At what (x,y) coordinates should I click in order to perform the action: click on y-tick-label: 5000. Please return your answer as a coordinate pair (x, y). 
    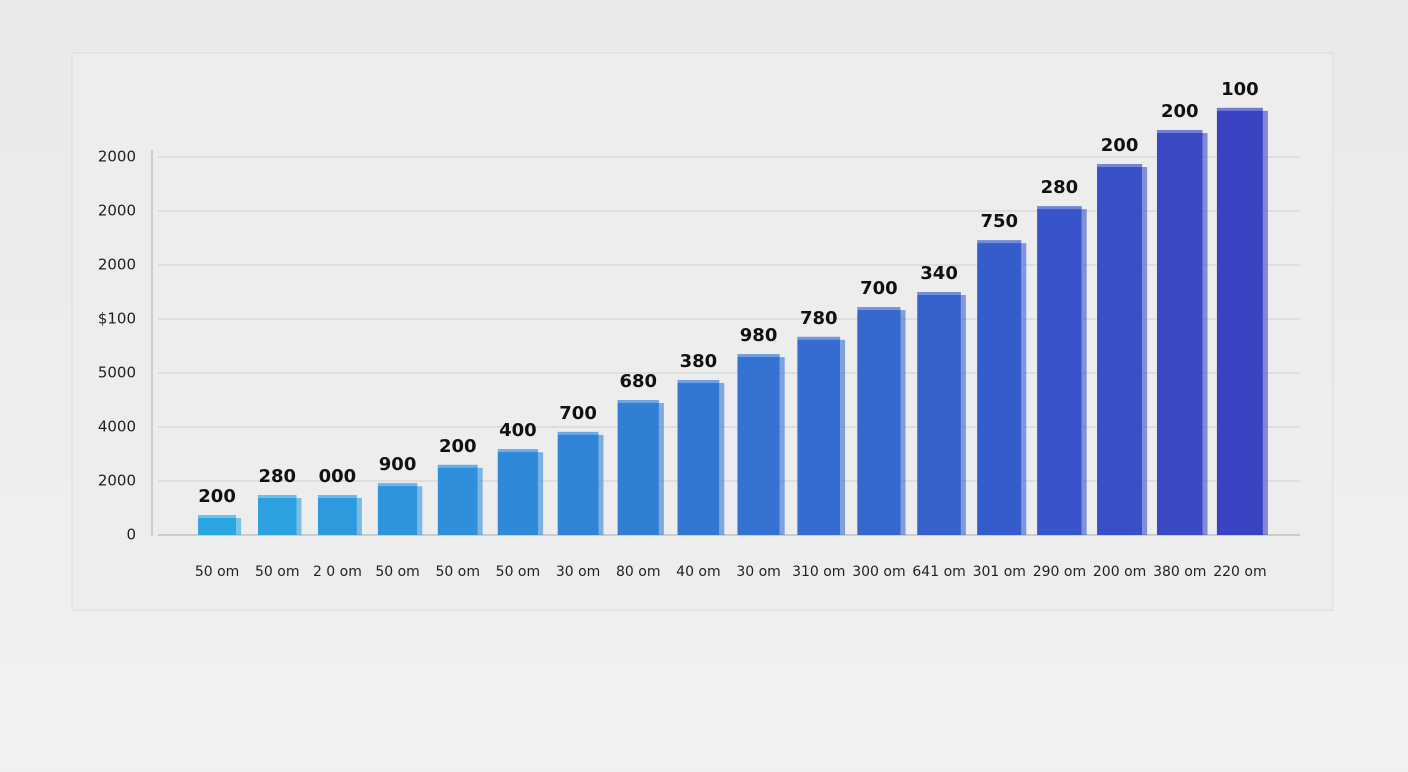
    Looking at the image, I should click on (117, 373).